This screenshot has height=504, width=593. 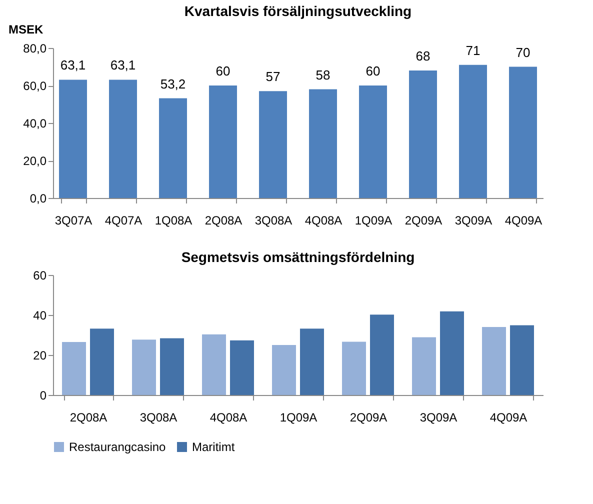 I want to click on y-tick-label: 60,0, so click(x=35, y=86).